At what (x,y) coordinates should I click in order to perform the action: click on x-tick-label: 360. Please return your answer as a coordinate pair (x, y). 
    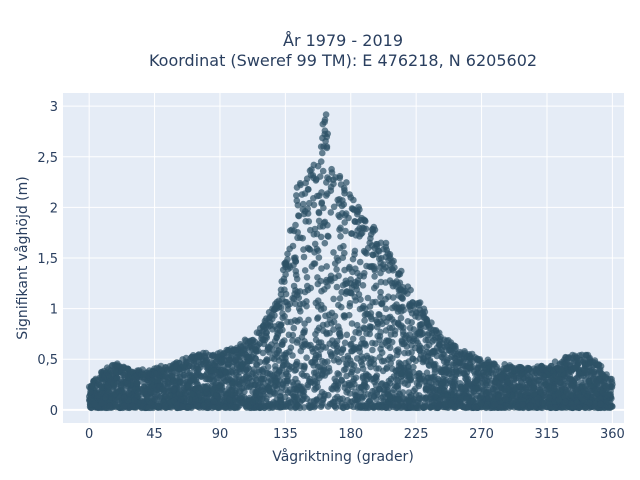
    Looking at the image, I should click on (612, 434).